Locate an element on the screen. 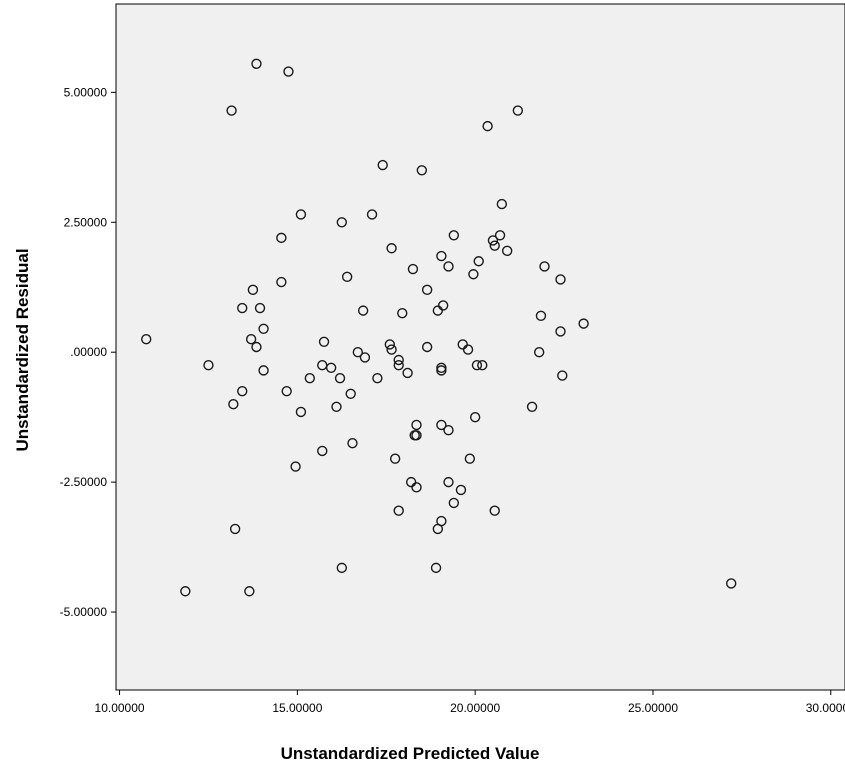 The image size is (845, 769). x-axis: 10.00000 15.00000 20.00000 25.00000 30.00000 is located at coordinates (470, 702).